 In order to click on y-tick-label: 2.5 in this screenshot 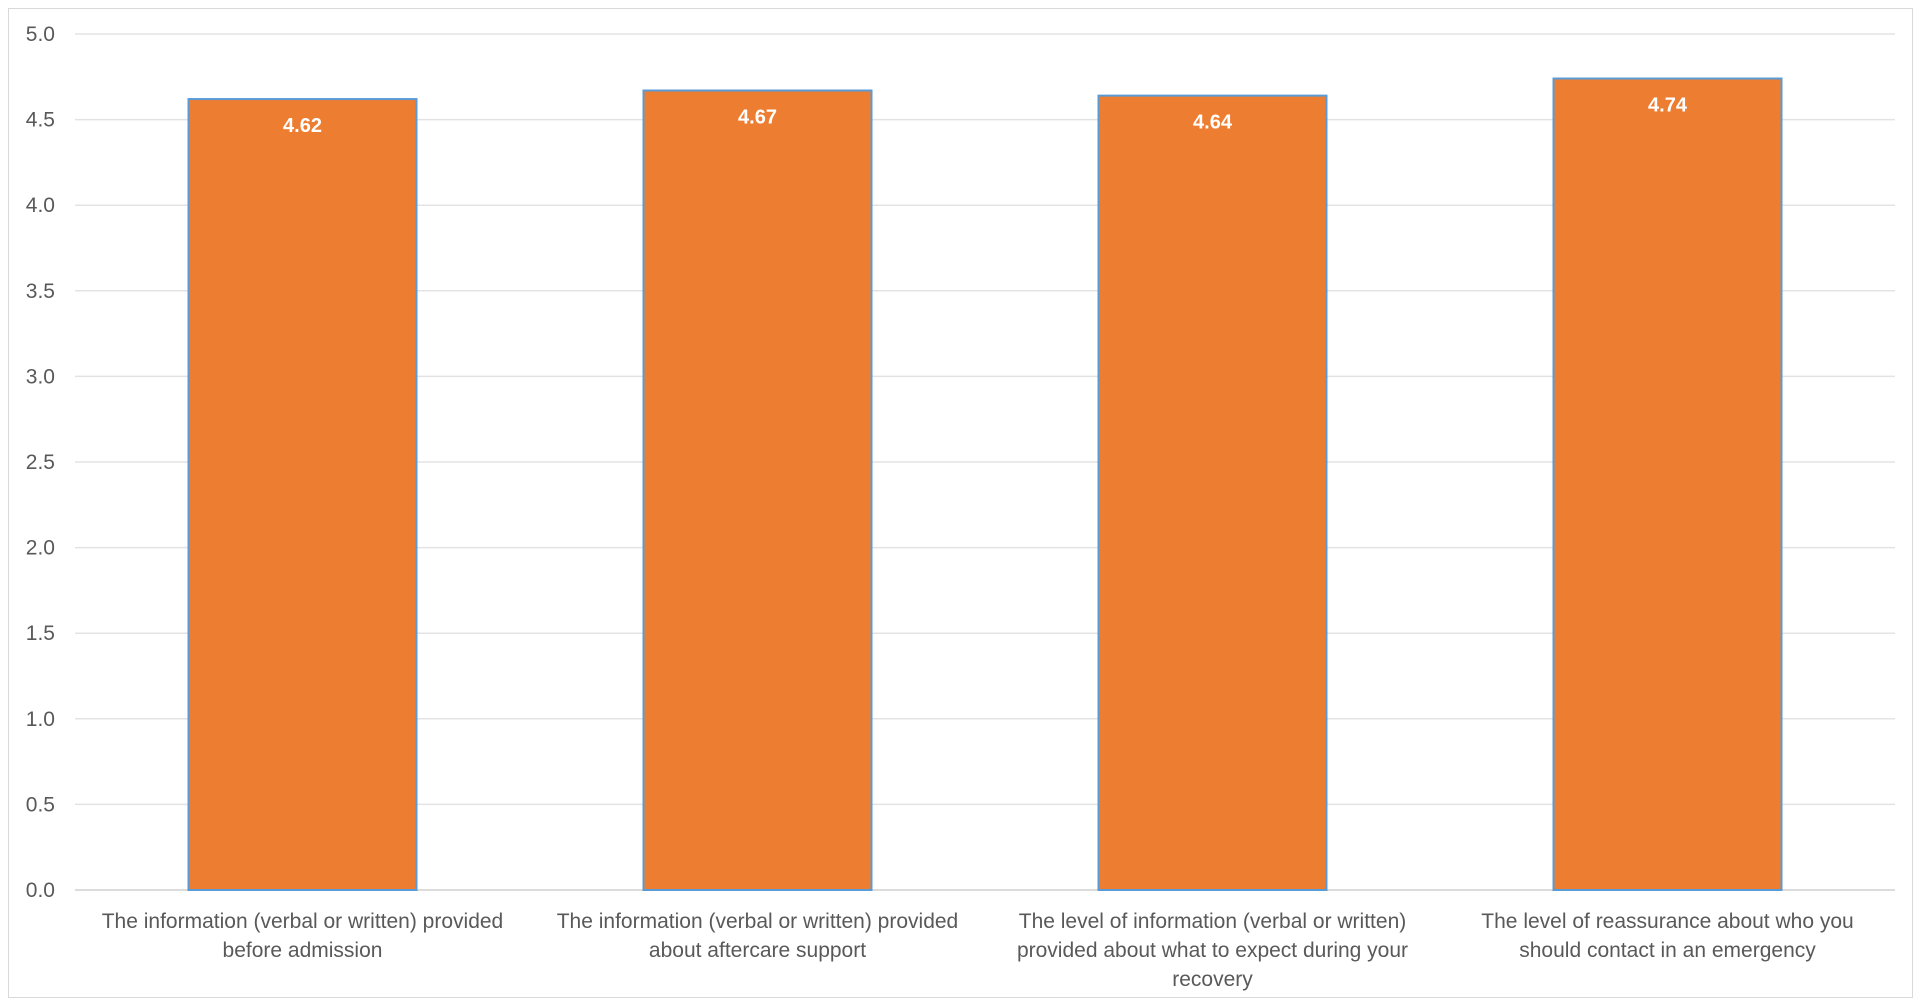, I will do `click(40, 462)`.